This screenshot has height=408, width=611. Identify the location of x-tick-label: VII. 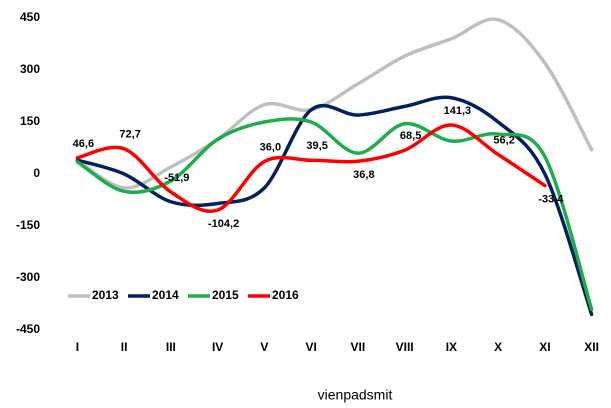
(358, 347).